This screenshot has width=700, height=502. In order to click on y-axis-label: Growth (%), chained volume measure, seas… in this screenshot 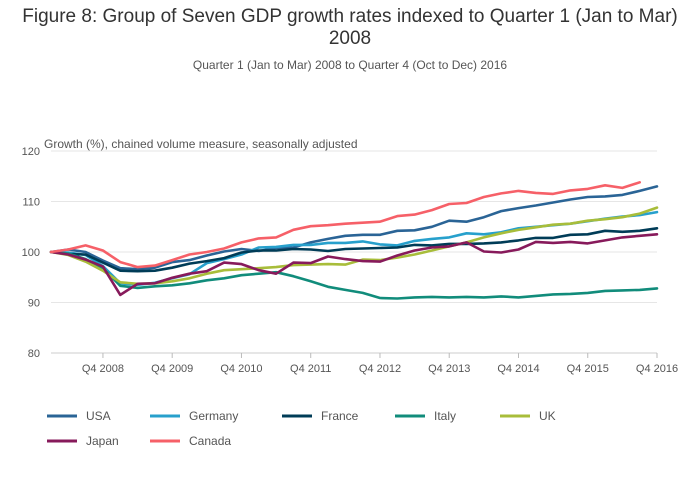, I will do `click(201, 144)`.